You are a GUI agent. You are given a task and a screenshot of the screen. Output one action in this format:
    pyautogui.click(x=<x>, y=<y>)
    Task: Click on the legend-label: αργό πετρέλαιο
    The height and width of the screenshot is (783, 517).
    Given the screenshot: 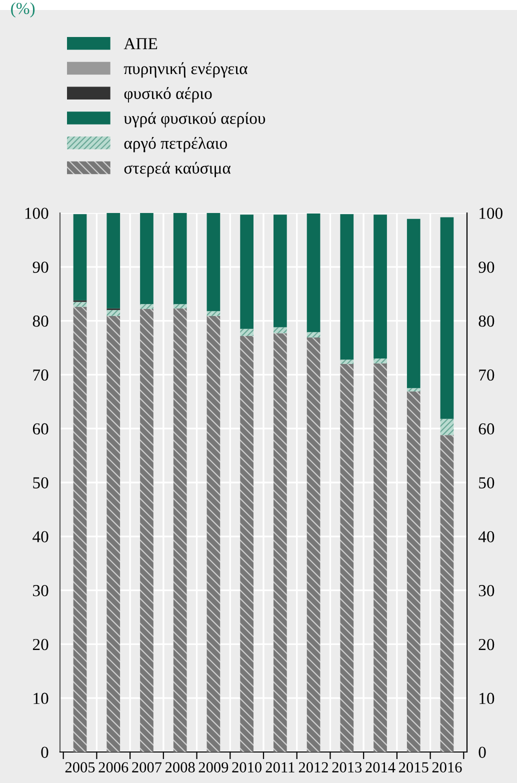 What is the action you would take?
    pyautogui.click(x=176, y=144)
    